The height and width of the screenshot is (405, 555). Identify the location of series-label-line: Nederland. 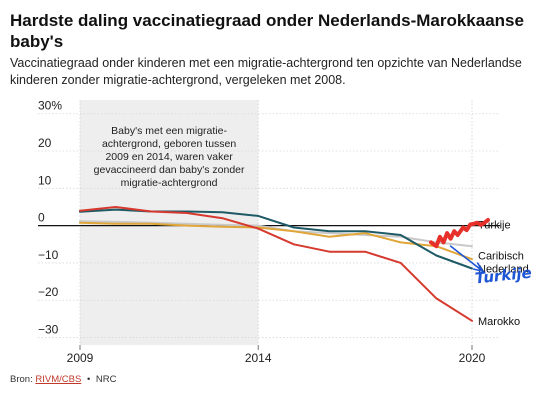
(503, 269).